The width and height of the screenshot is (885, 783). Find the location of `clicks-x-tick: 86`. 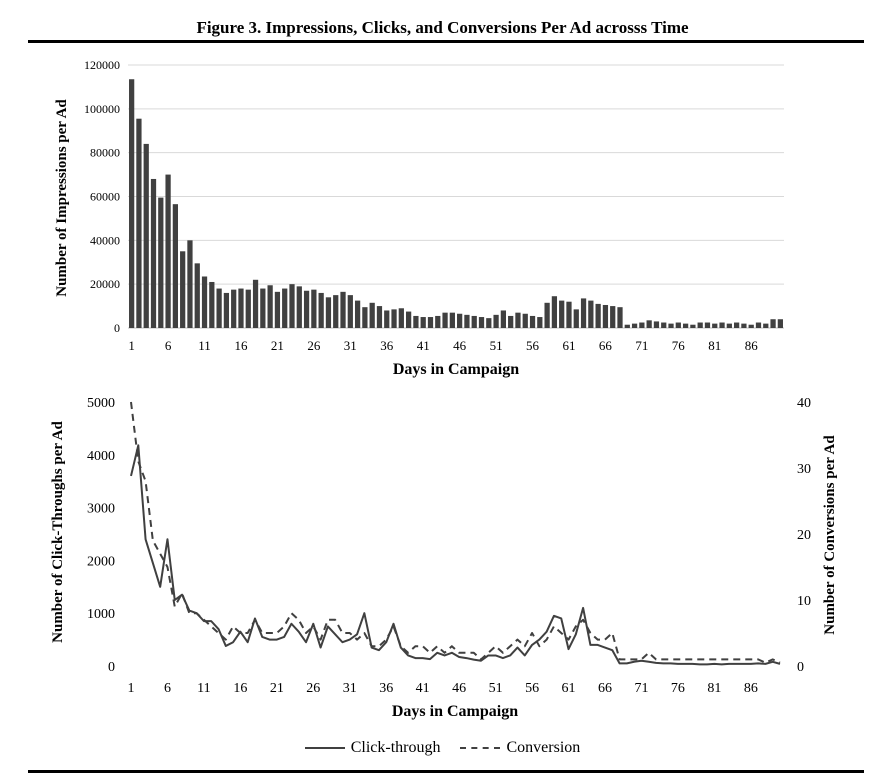

clicks-x-tick: 86 is located at coordinates (751, 688).